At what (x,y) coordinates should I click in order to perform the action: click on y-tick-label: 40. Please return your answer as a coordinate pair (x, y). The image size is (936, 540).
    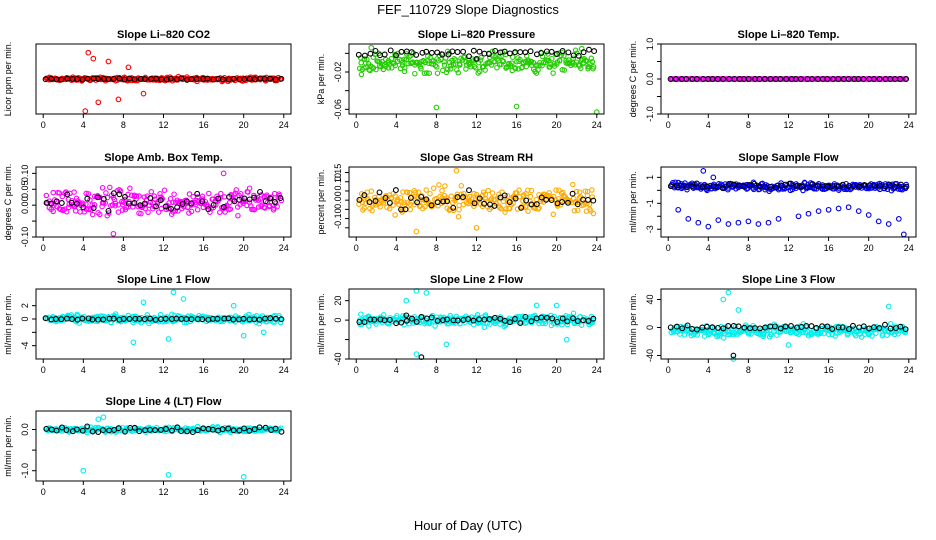
    Looking at the image, I should click on (650, 299).